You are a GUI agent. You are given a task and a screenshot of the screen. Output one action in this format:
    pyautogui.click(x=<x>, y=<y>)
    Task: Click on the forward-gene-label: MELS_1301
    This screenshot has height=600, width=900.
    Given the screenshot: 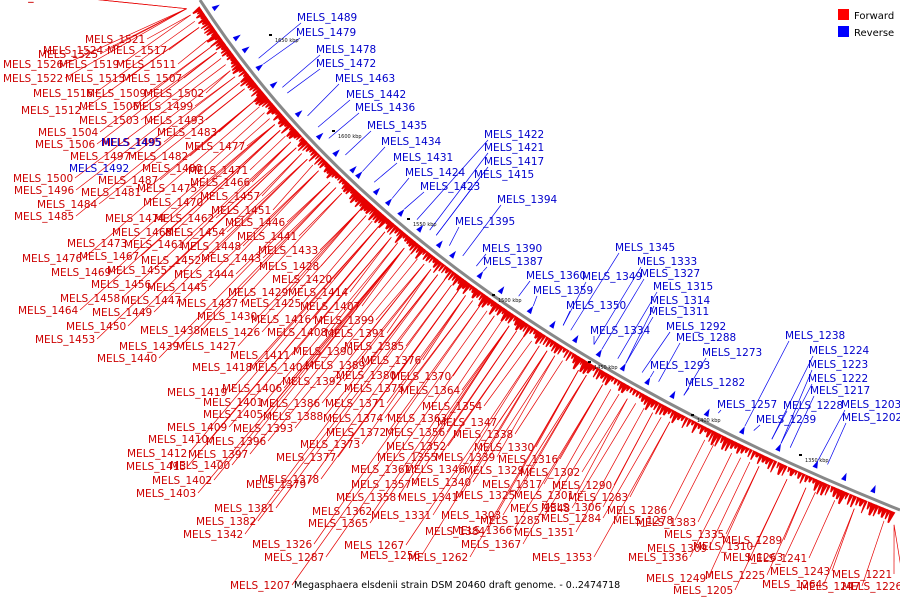 What is the action you would take?
    pyautogui.click(x=544, y=496)
    